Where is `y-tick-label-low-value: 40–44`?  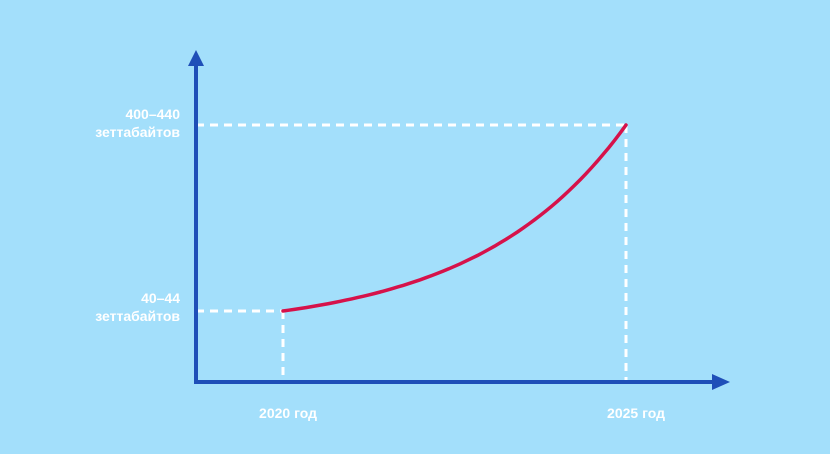
y-tick-label-low-value: 40–44 is located at coordinates (160, 298).